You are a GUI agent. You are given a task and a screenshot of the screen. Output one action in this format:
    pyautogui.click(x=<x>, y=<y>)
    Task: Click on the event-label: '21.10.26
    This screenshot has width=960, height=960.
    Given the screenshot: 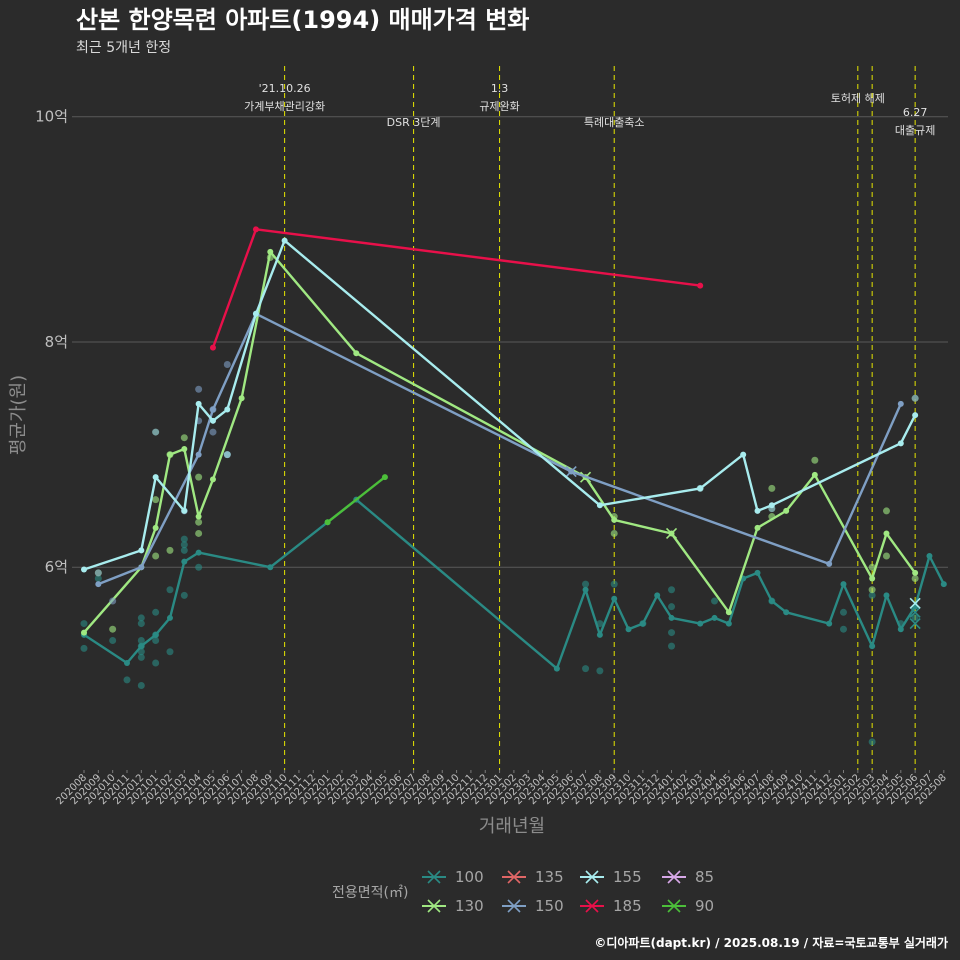 What is the action you would take?
    pyautogui.click(x=285, y=88)
    